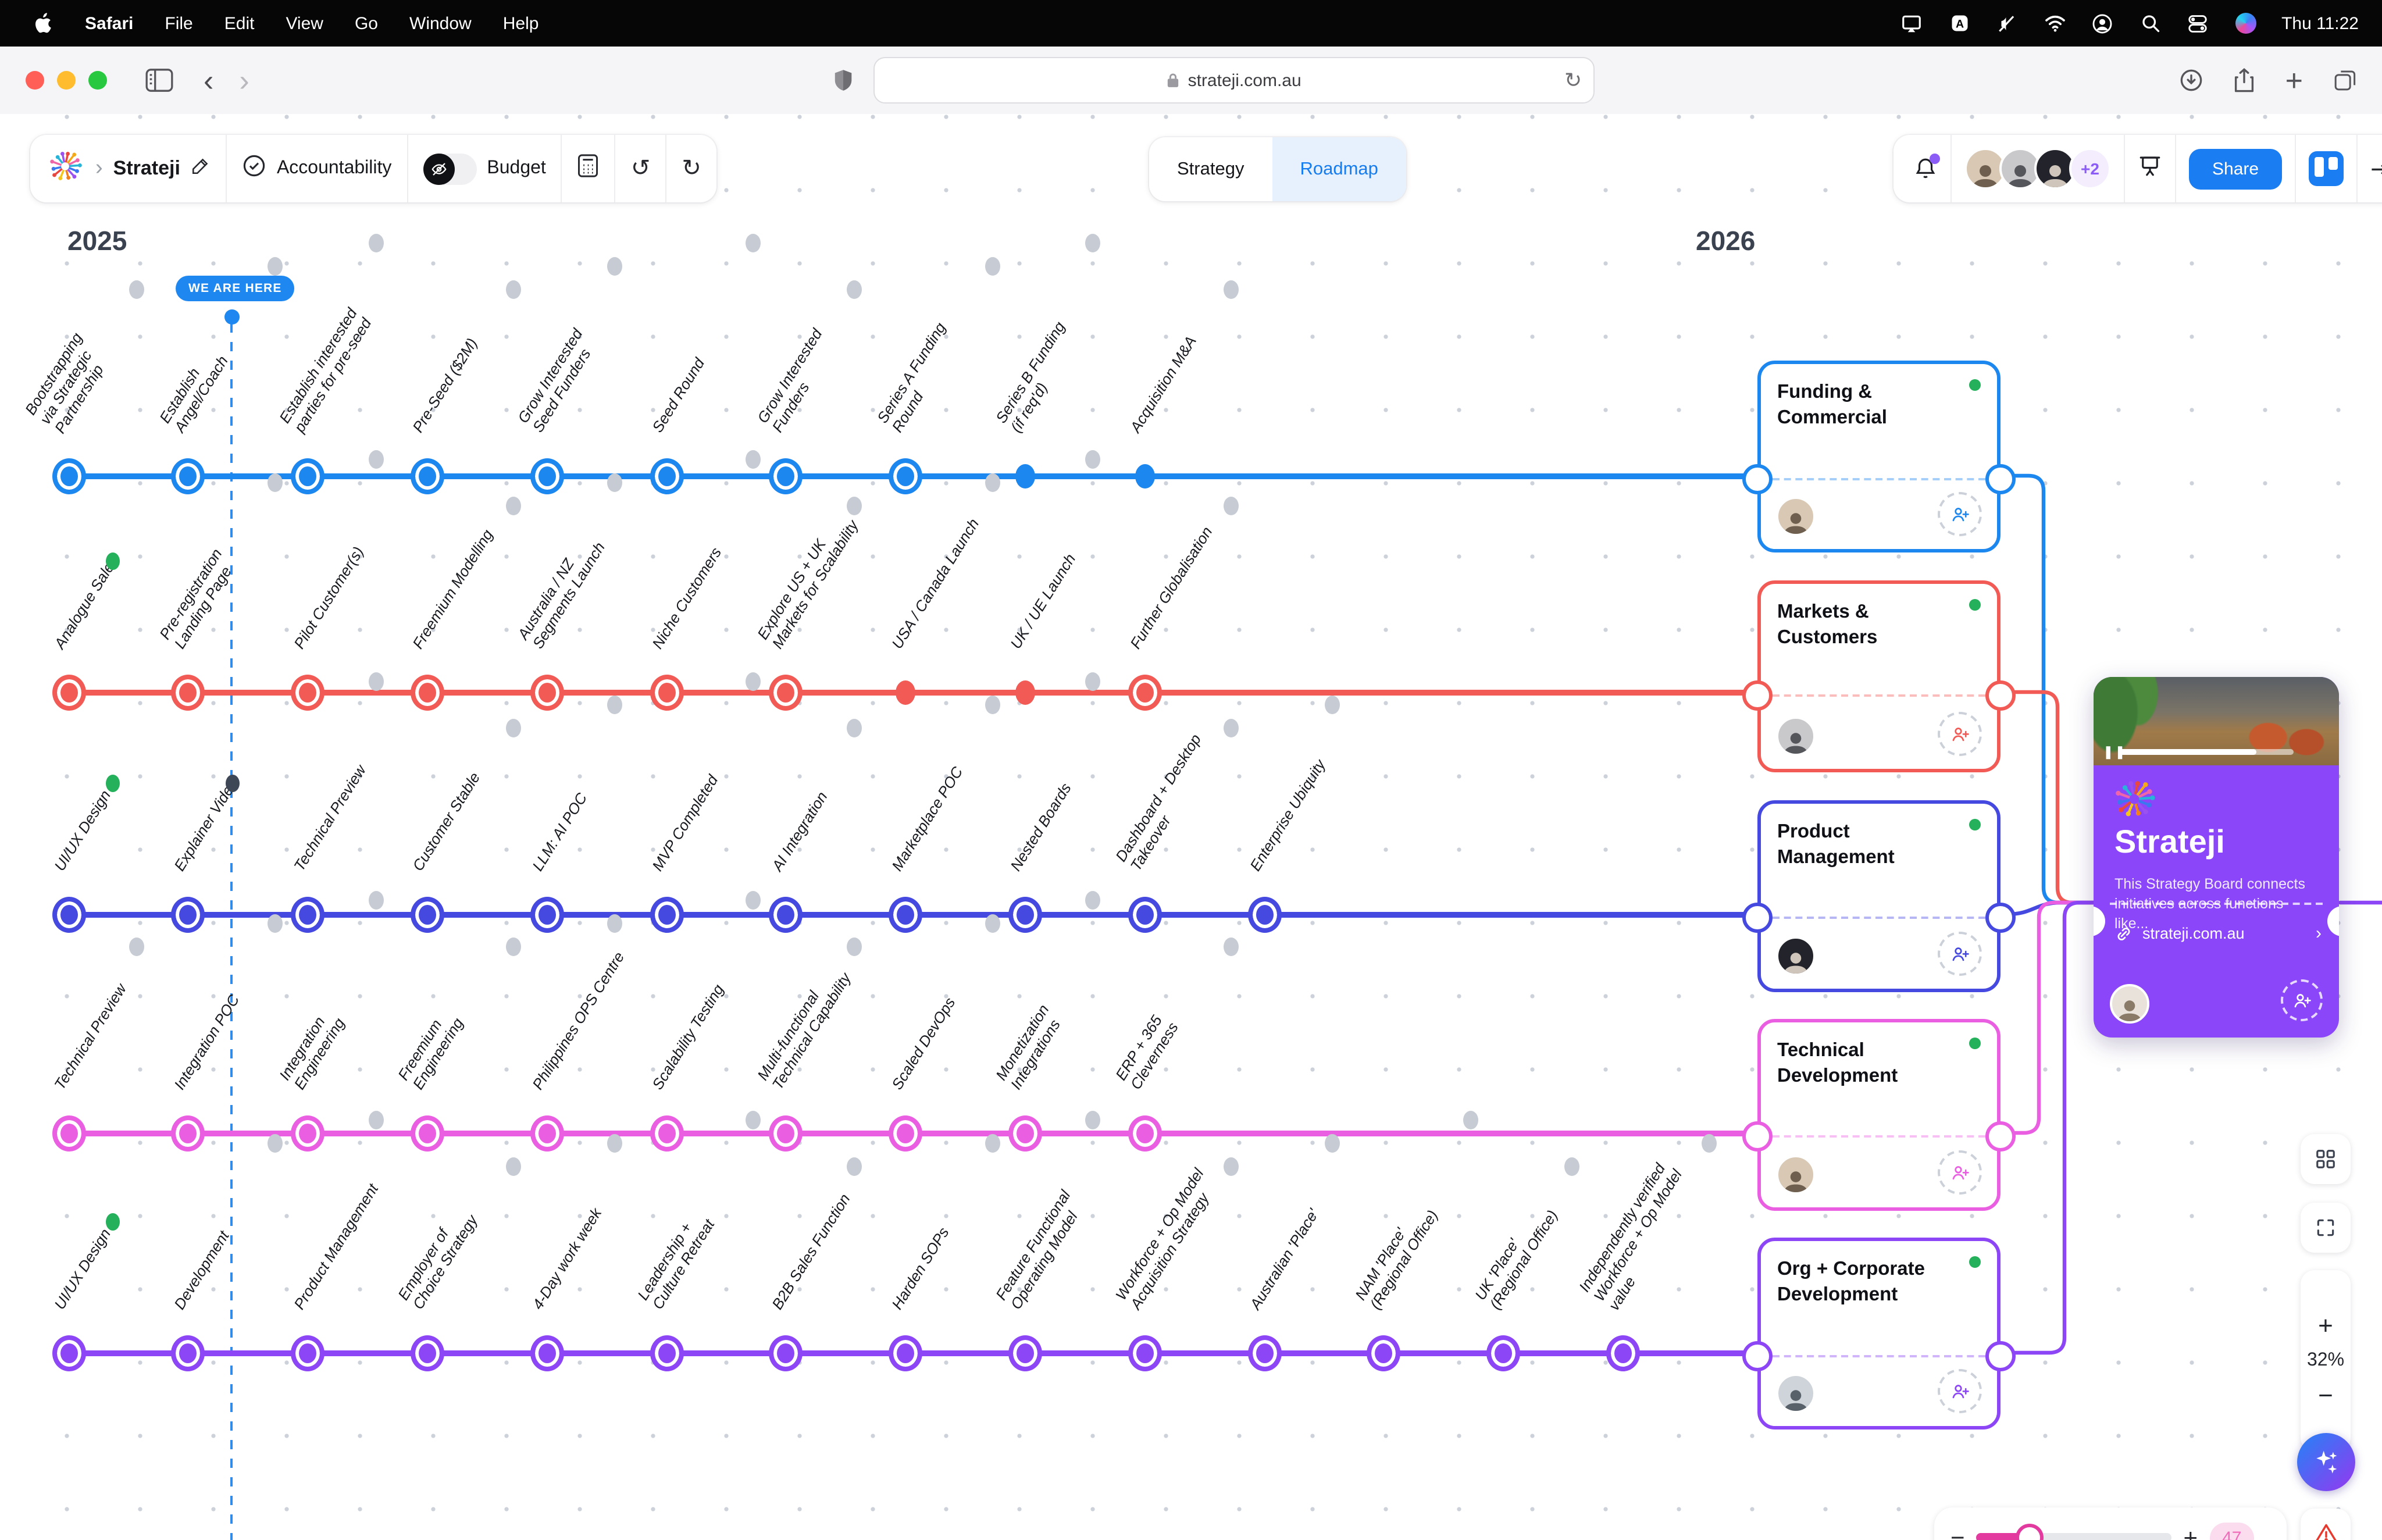 This screenshot has width=2382, height=1540. What do you see at coordinates (919, 1268) in the screenshot?
I see `milestone-label: Harden SOPs` at bounding box center [919, 1268].